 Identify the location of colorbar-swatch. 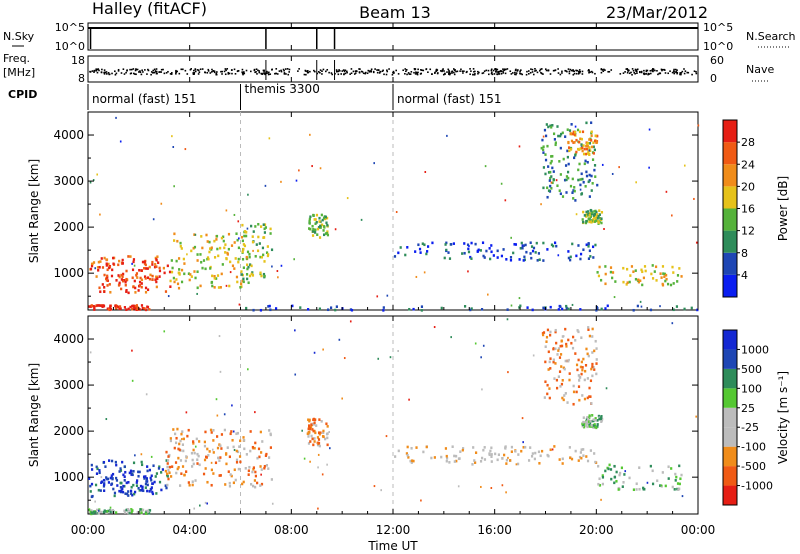
(730, 456).